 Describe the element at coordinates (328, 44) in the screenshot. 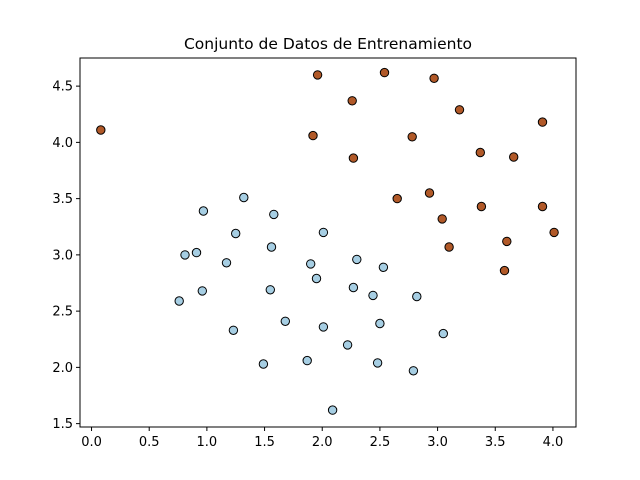

I see `chart-title: Conjunto de Datos de Entrenamiento` at that location.